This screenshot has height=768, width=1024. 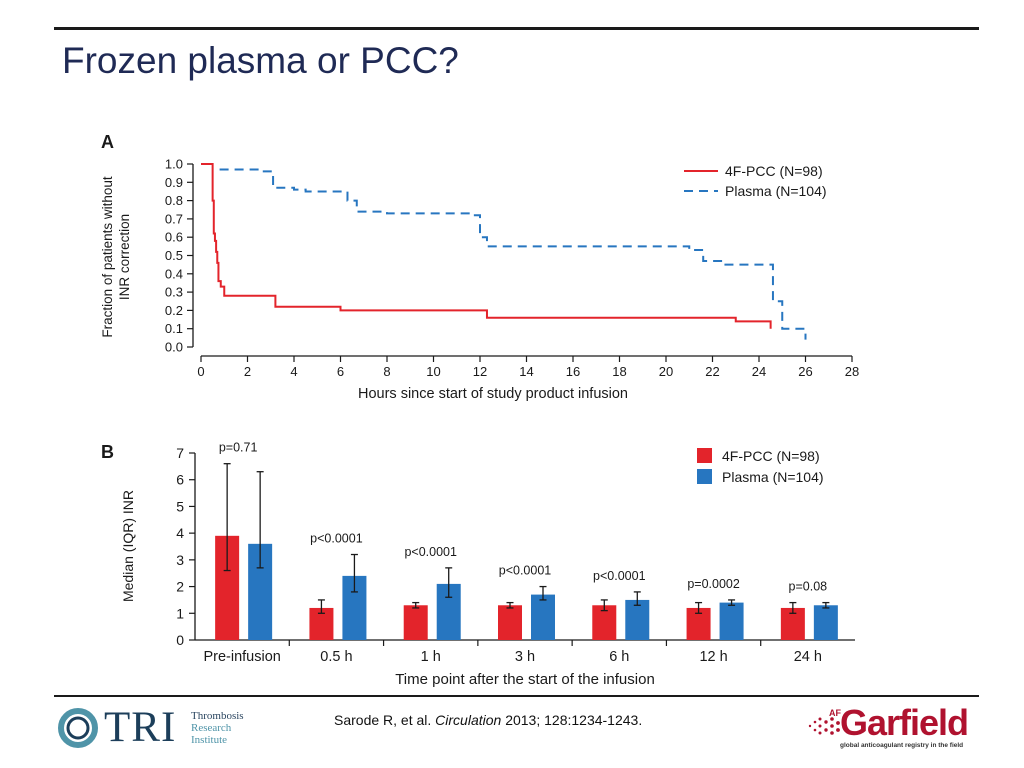 What do you see at coordinates (619, 657) in the screenshot?
I see `category-label: 6 h` at bounding box center [619, 657].